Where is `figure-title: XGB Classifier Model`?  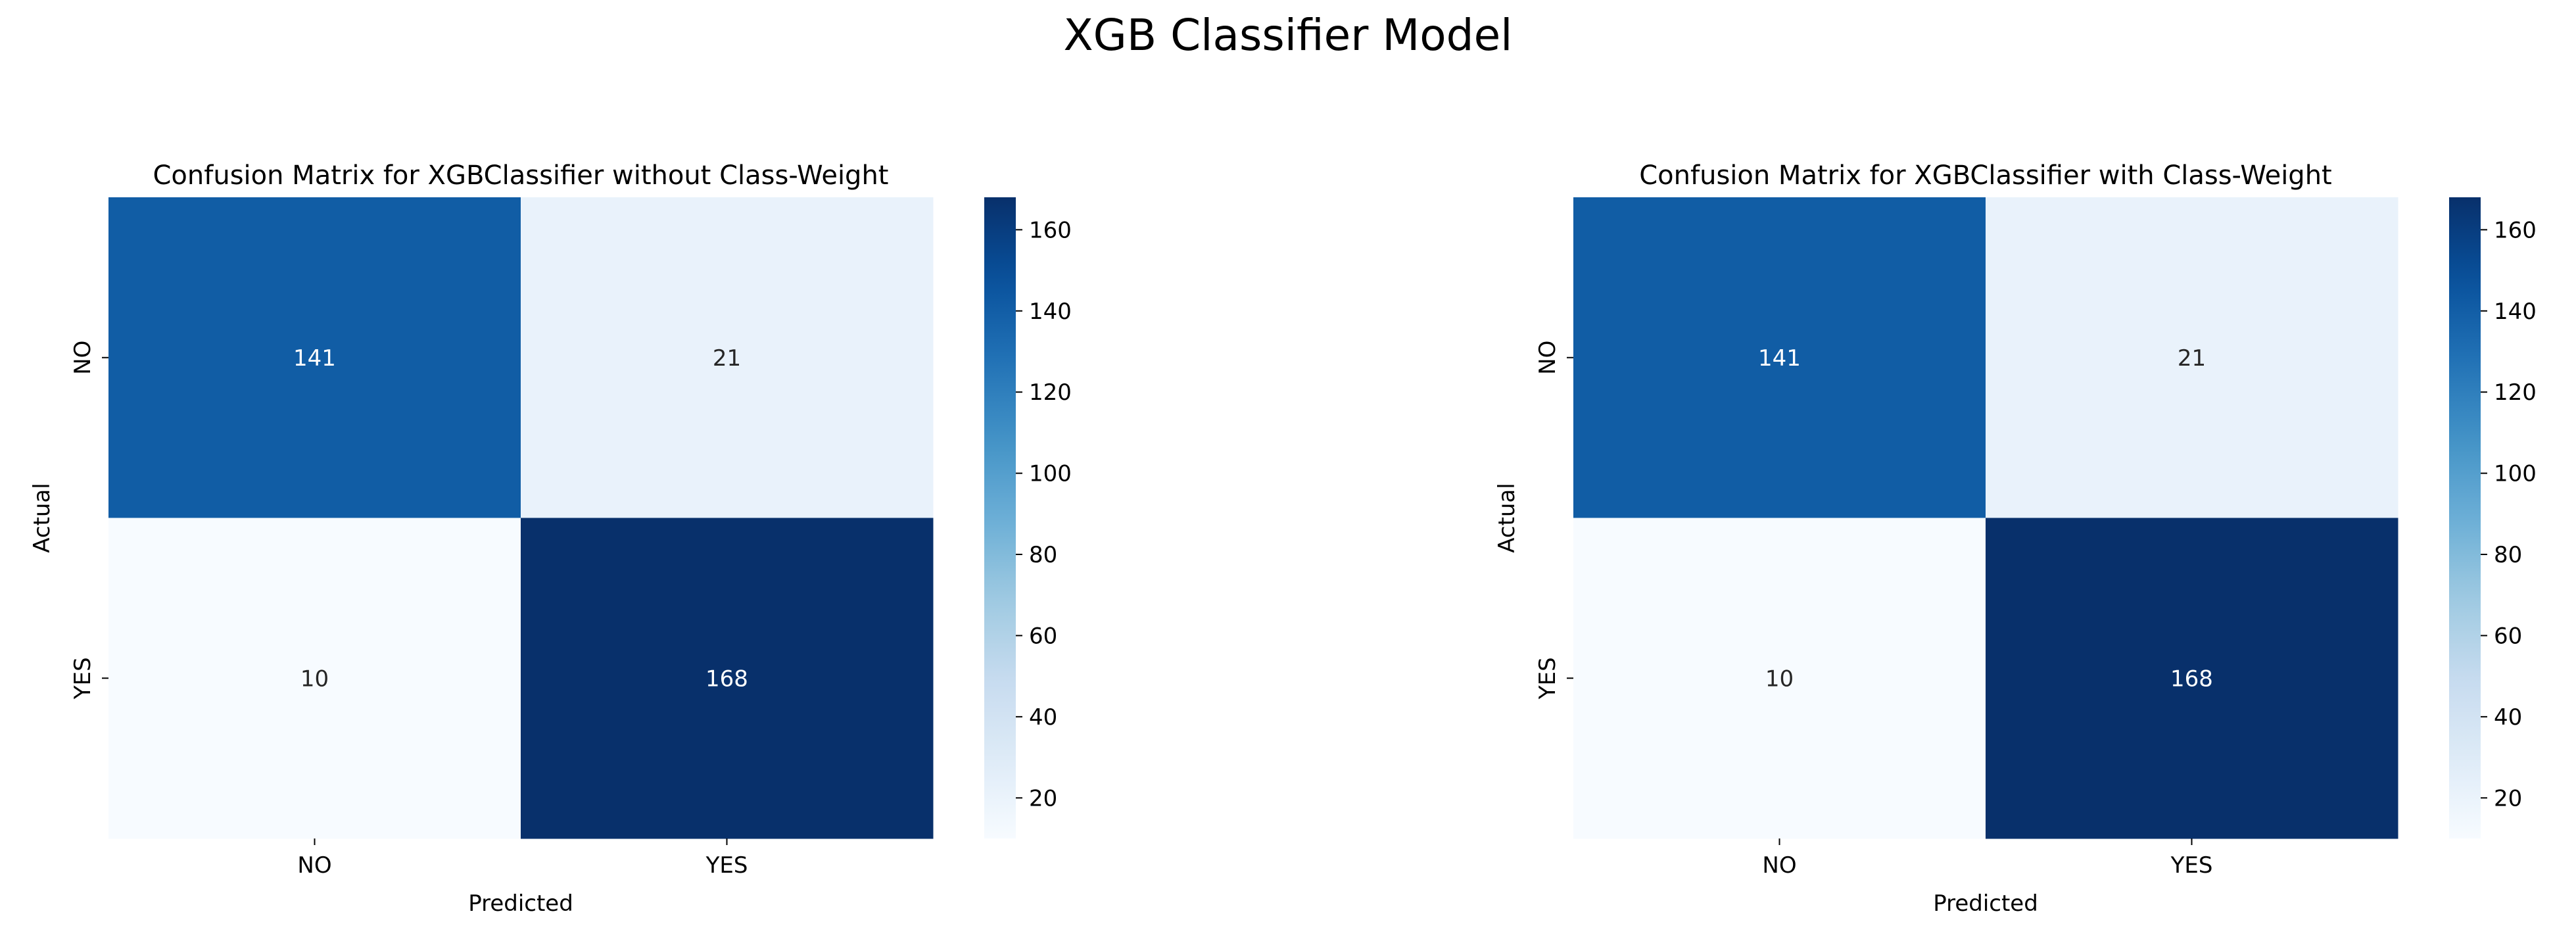
figure-title: XGB Classifier Model is located at coordinates (1287, 35).